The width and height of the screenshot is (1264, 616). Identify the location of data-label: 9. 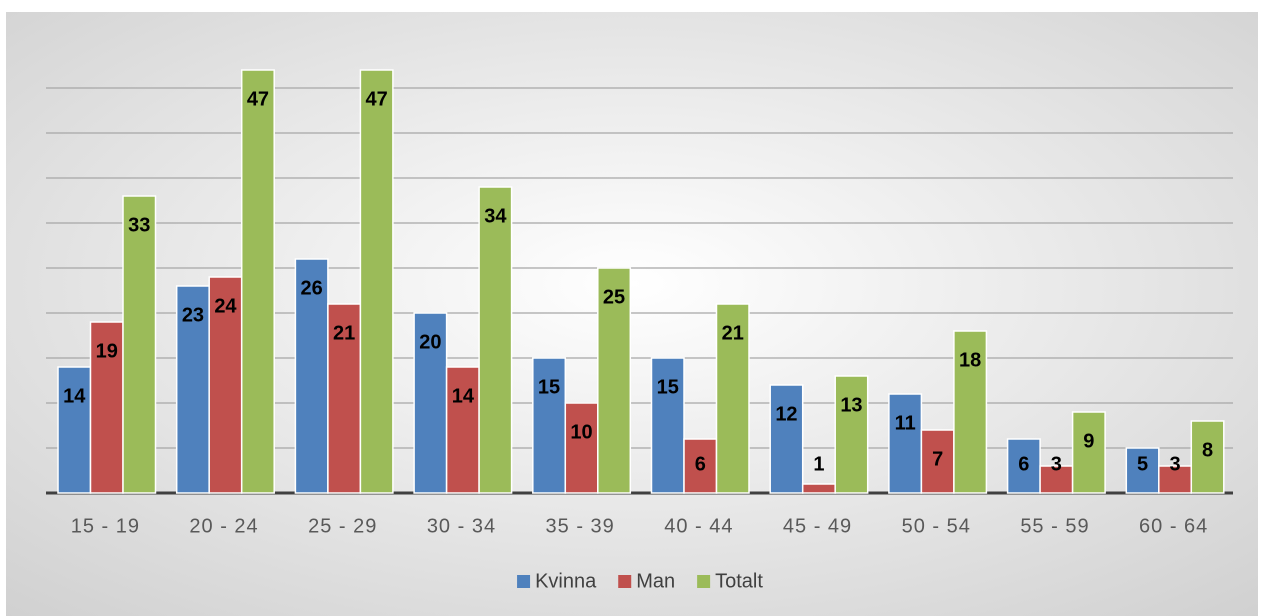
(1088, 441).